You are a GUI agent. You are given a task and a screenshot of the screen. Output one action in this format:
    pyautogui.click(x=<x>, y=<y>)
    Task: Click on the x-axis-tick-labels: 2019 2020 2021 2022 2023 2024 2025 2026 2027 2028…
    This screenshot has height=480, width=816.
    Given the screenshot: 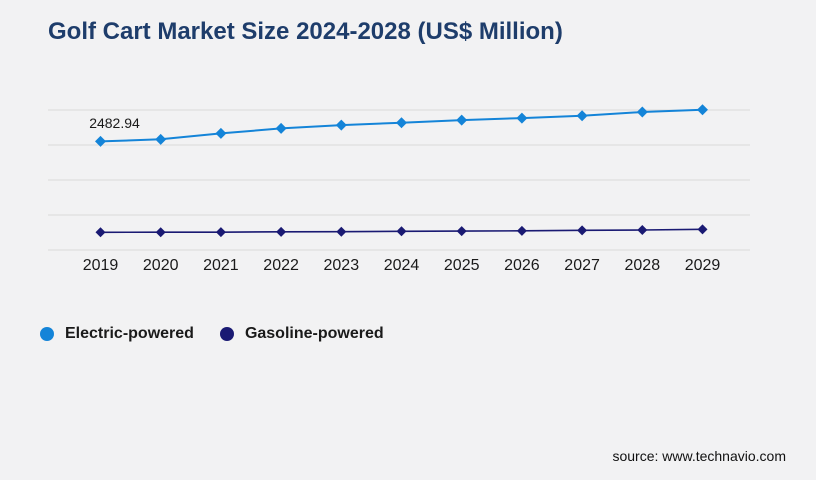 What is the action you would take?
    pyautogui.click(x=402, y=265)
    